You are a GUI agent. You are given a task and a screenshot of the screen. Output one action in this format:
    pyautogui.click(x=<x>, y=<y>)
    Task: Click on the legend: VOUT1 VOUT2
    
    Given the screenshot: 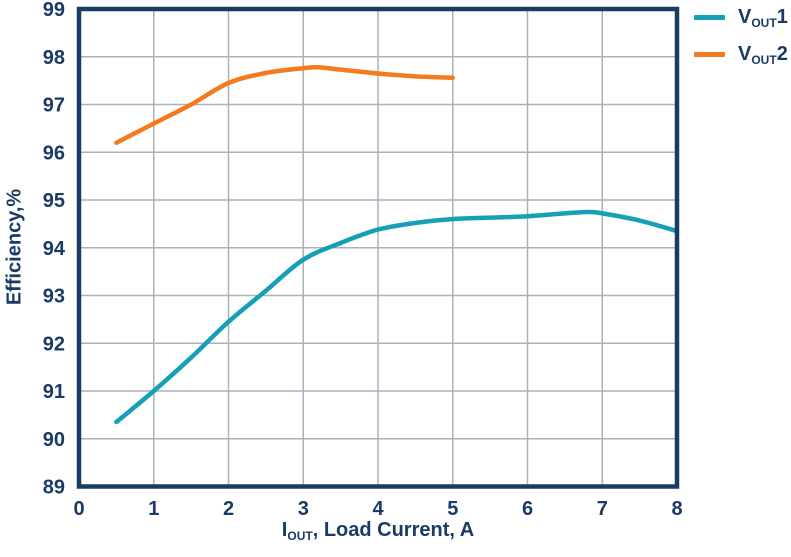 What is the action you would take?
    pyautogui.click(x=741, y=43)
    